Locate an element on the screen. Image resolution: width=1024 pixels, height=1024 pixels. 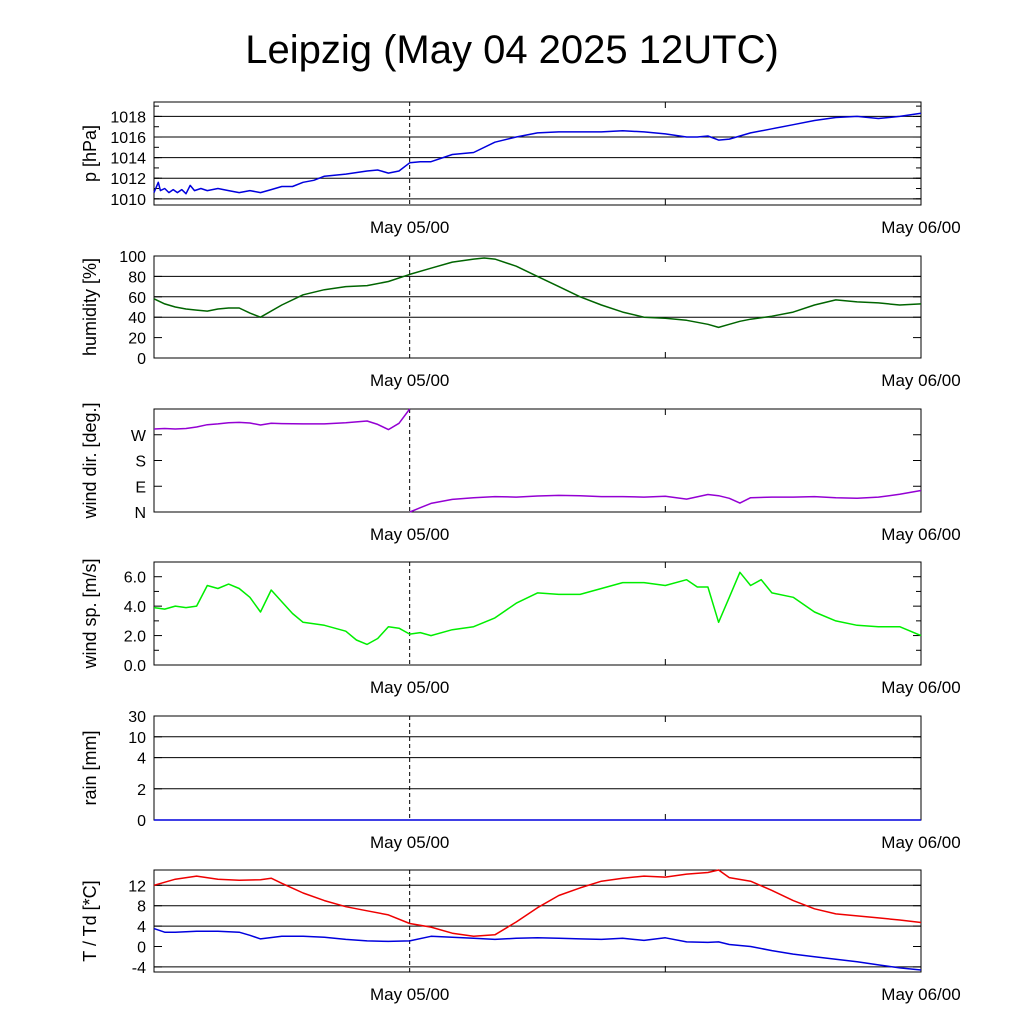
y-tick-label: 60 is located at coordinates (137, 298).